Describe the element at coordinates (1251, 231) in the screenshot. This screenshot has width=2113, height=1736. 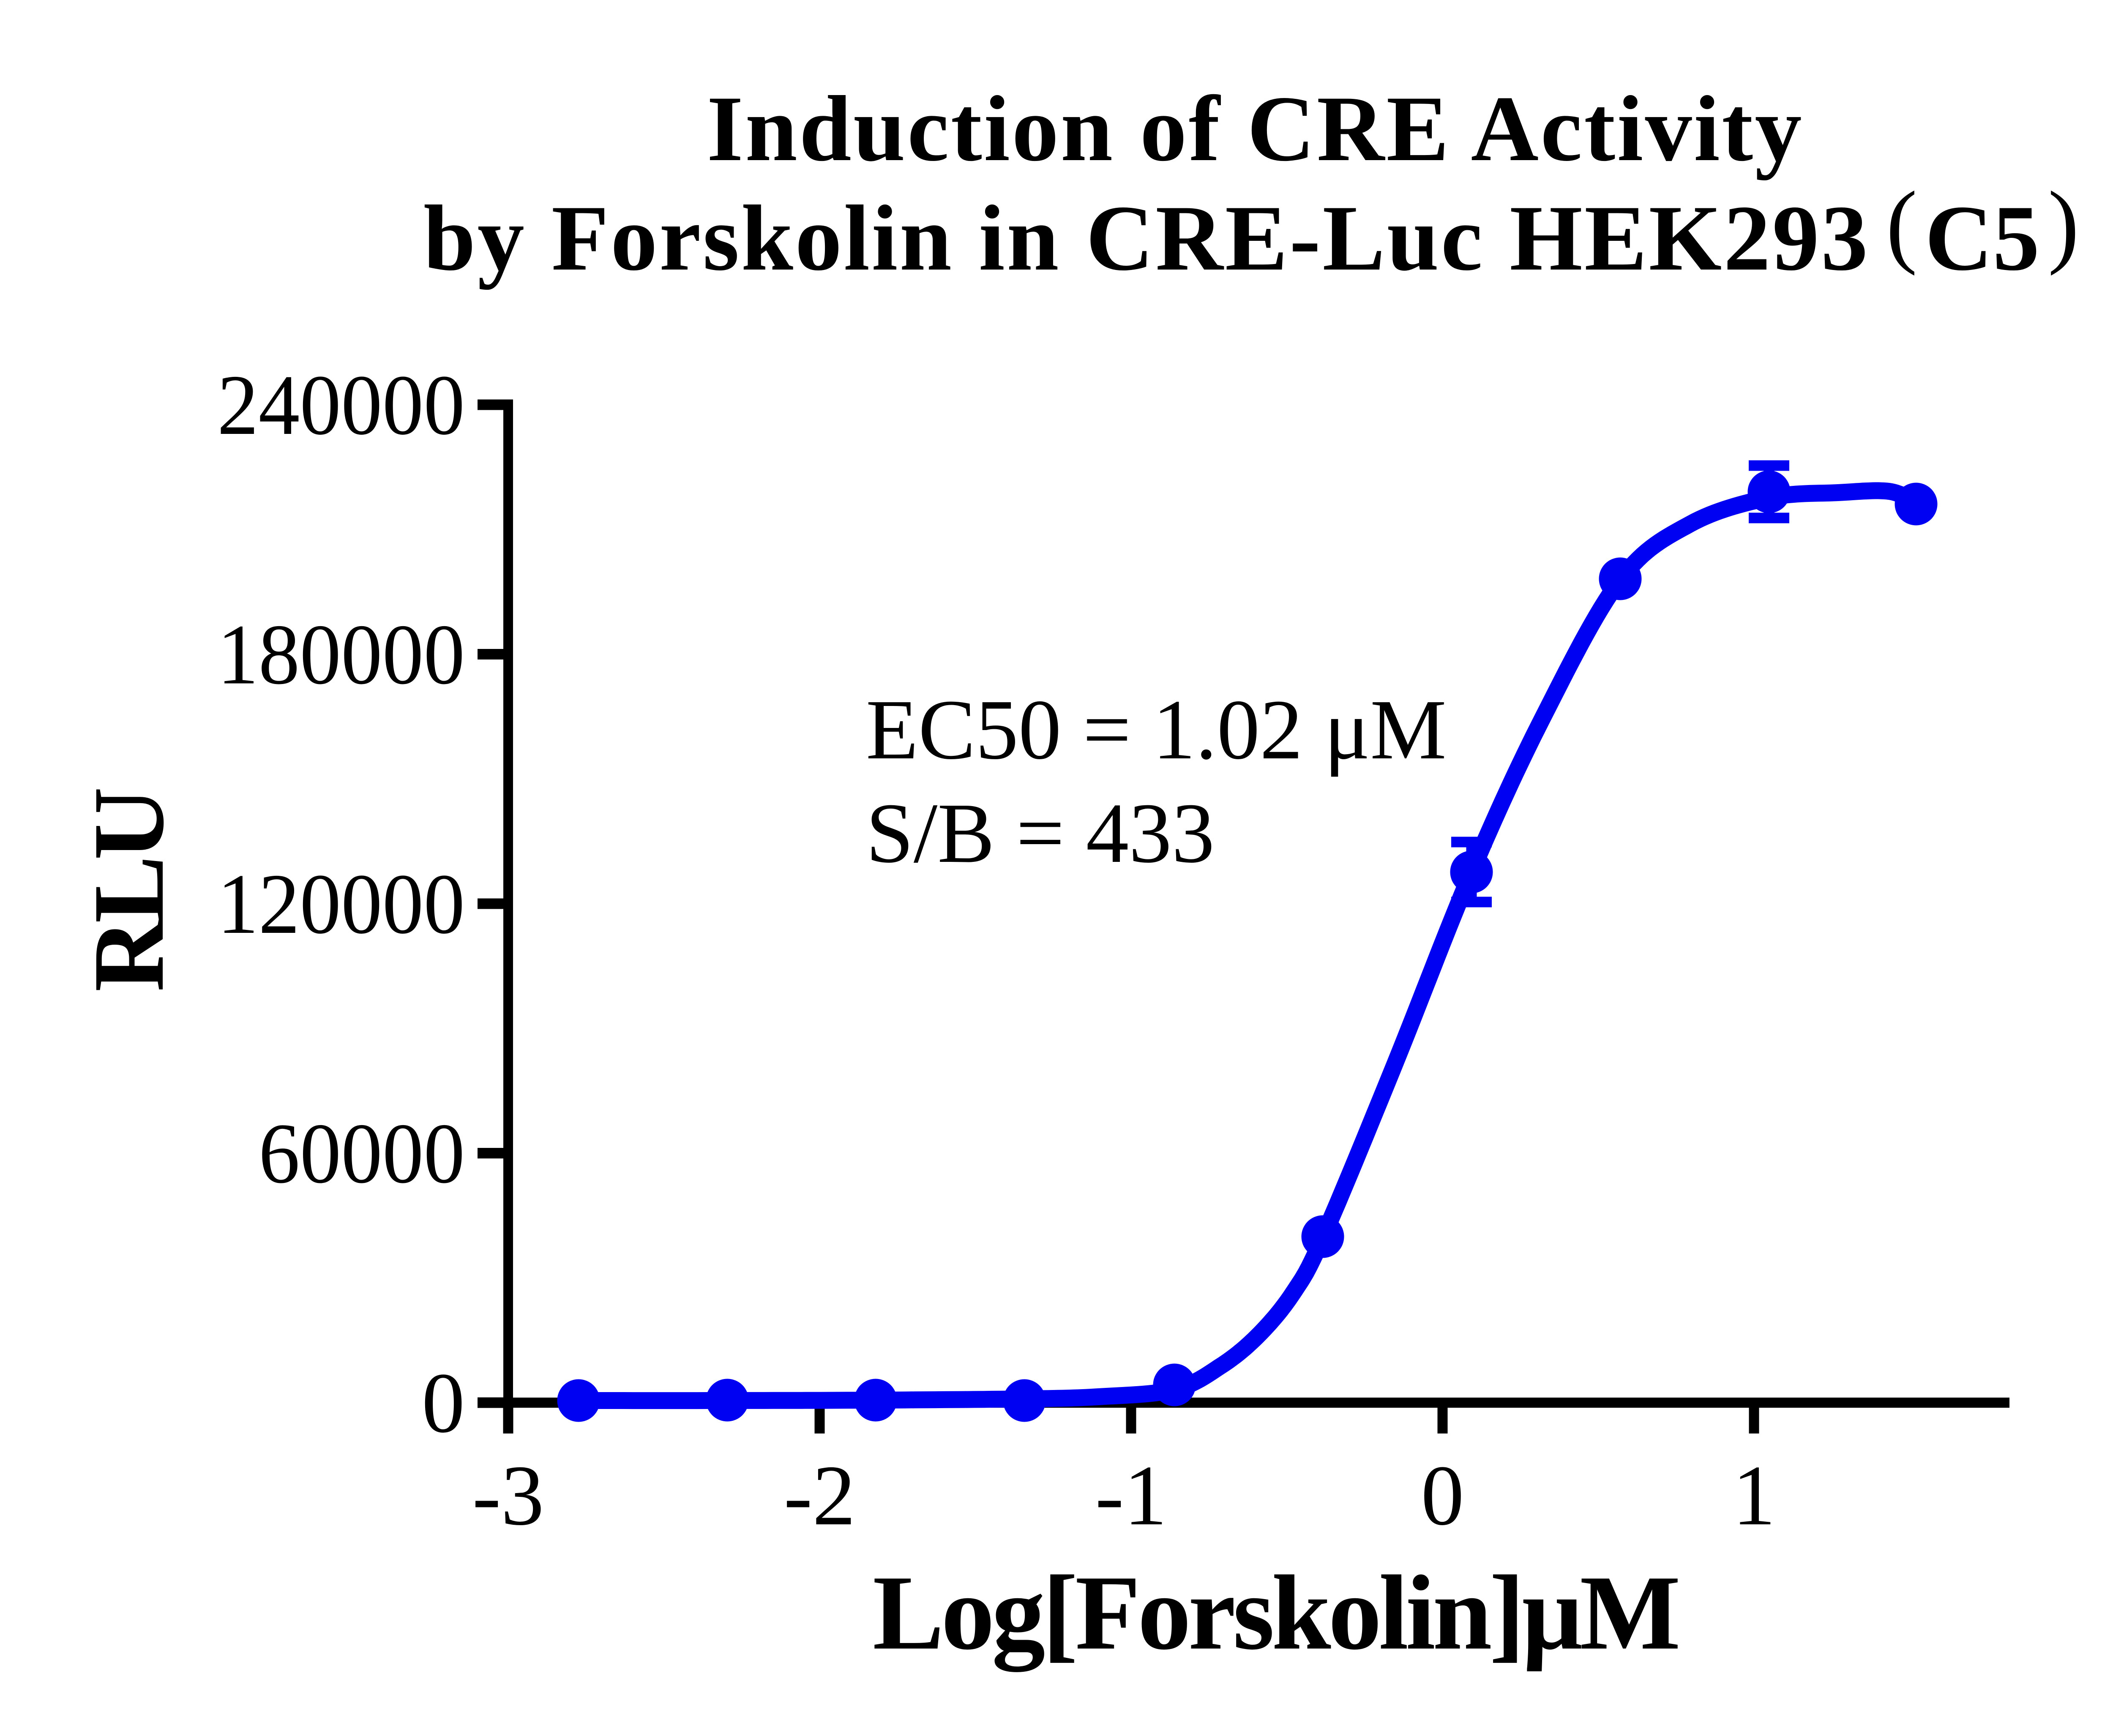
I see `svg-text:by Forskolin in CRE-Luc HEK293: by Forskolin in CRE-Luc HEK293 (C5)` at that location.